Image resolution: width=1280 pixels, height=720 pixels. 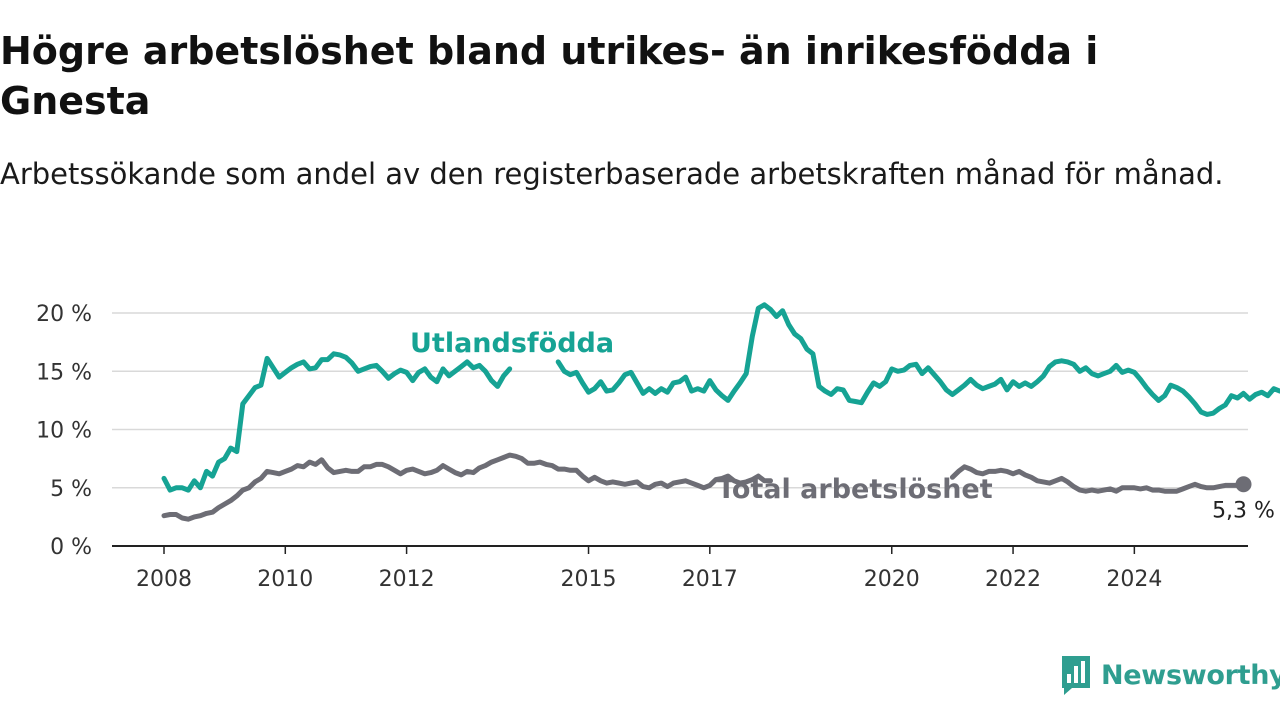 What do you see at coordinates (1076, 675) in the screenshot?
I see `newsworthy-logo-icon` at bounding box center [1076, 675].